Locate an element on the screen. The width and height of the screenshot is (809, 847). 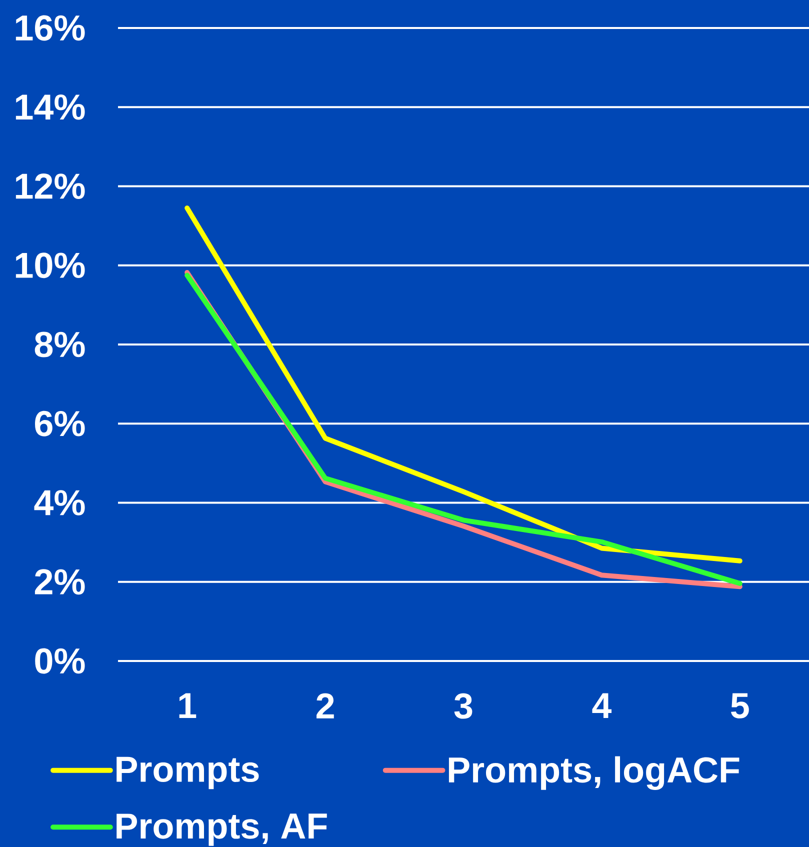
y-tick-label: 14% is located at coordinates (50, 107).